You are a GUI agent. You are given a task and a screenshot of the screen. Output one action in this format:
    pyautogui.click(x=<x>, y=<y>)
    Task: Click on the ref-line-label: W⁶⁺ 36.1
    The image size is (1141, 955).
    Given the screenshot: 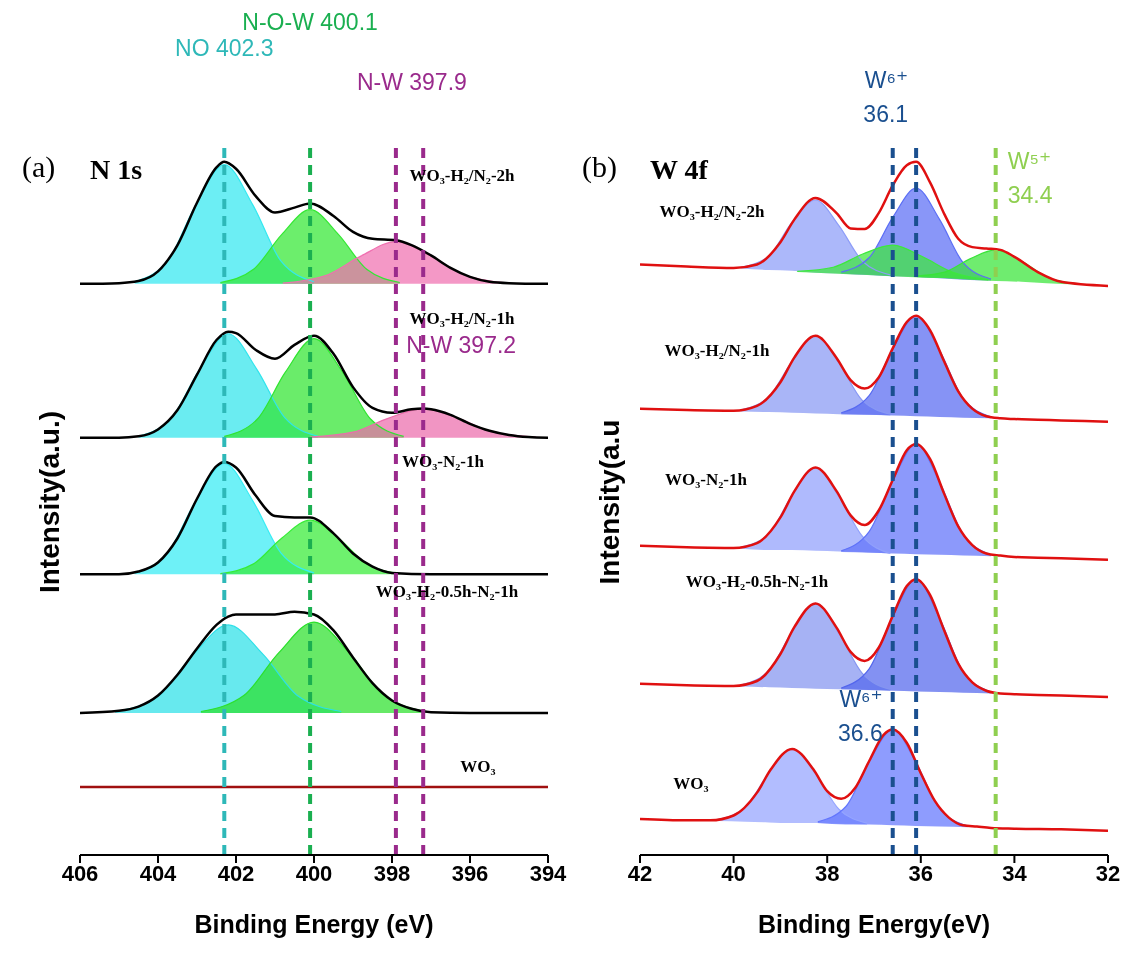 What is the action you would take?
    pyautogui.click(x=886, y=97)
    